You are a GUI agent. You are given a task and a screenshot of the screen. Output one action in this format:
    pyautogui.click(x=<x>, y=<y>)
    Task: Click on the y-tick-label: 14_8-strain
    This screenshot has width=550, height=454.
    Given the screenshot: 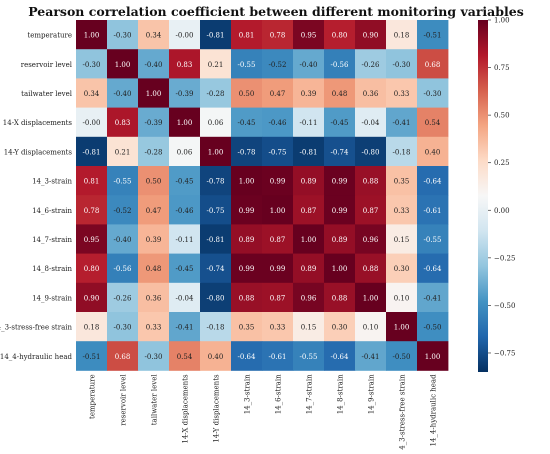 What is the action you would take?
    pyautogui.click(x=52, y=269)
    